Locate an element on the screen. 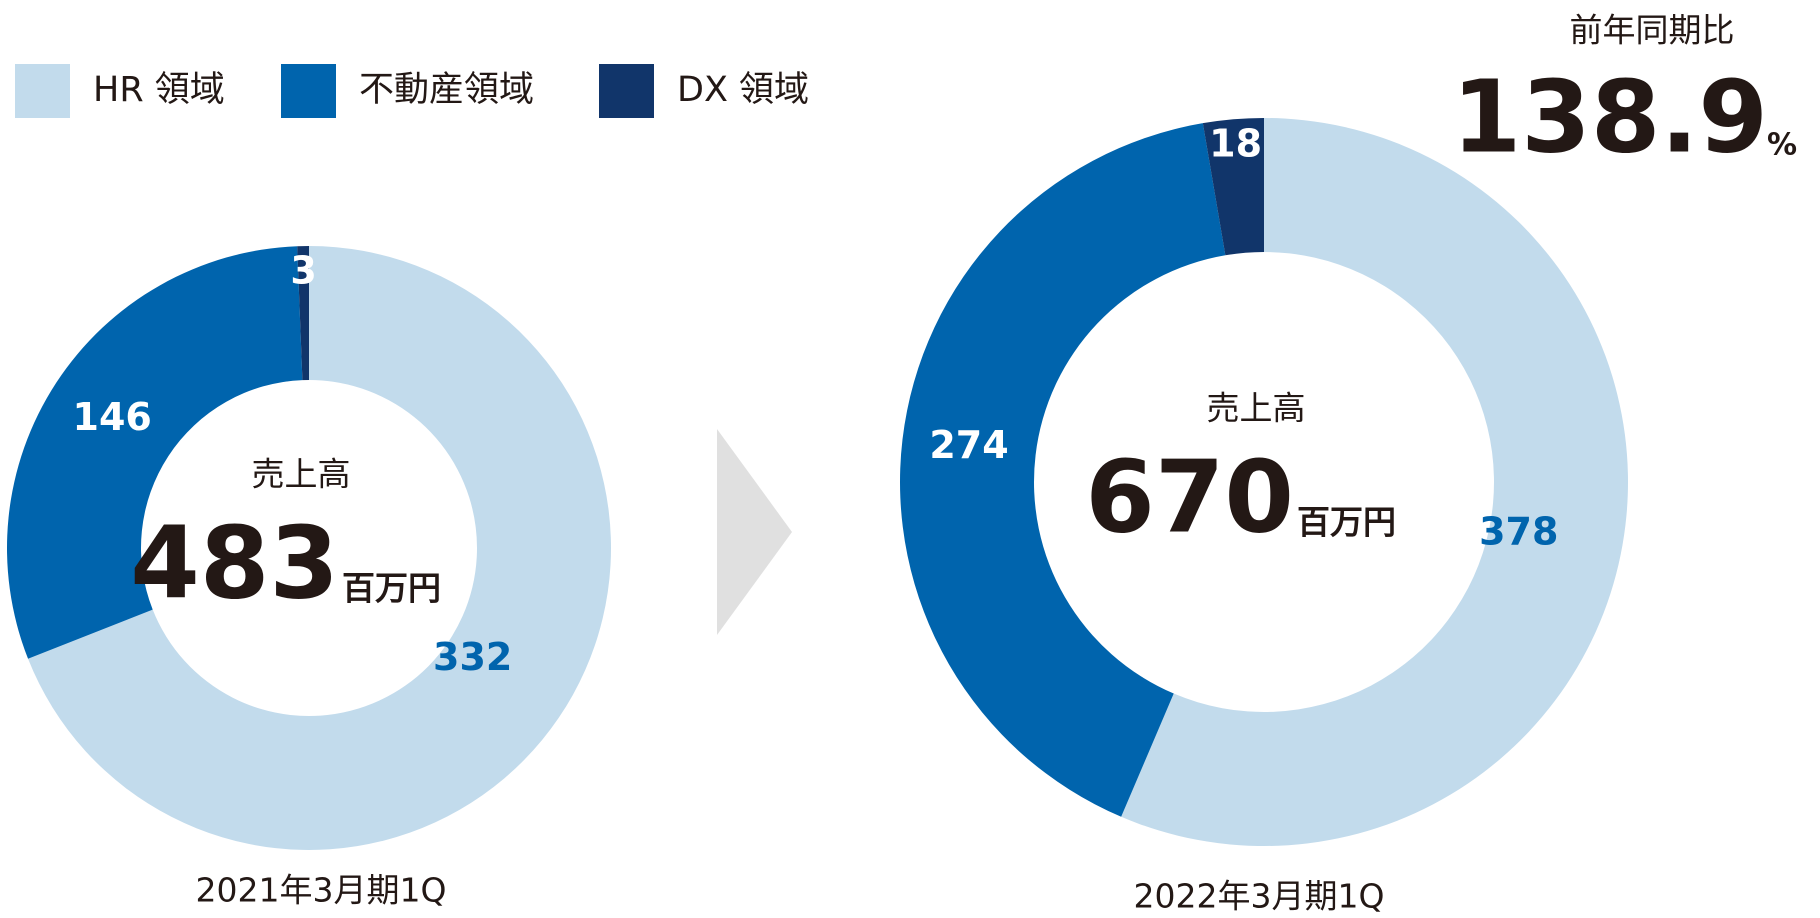  data-label: 332 is located at coordinates (472, 657).